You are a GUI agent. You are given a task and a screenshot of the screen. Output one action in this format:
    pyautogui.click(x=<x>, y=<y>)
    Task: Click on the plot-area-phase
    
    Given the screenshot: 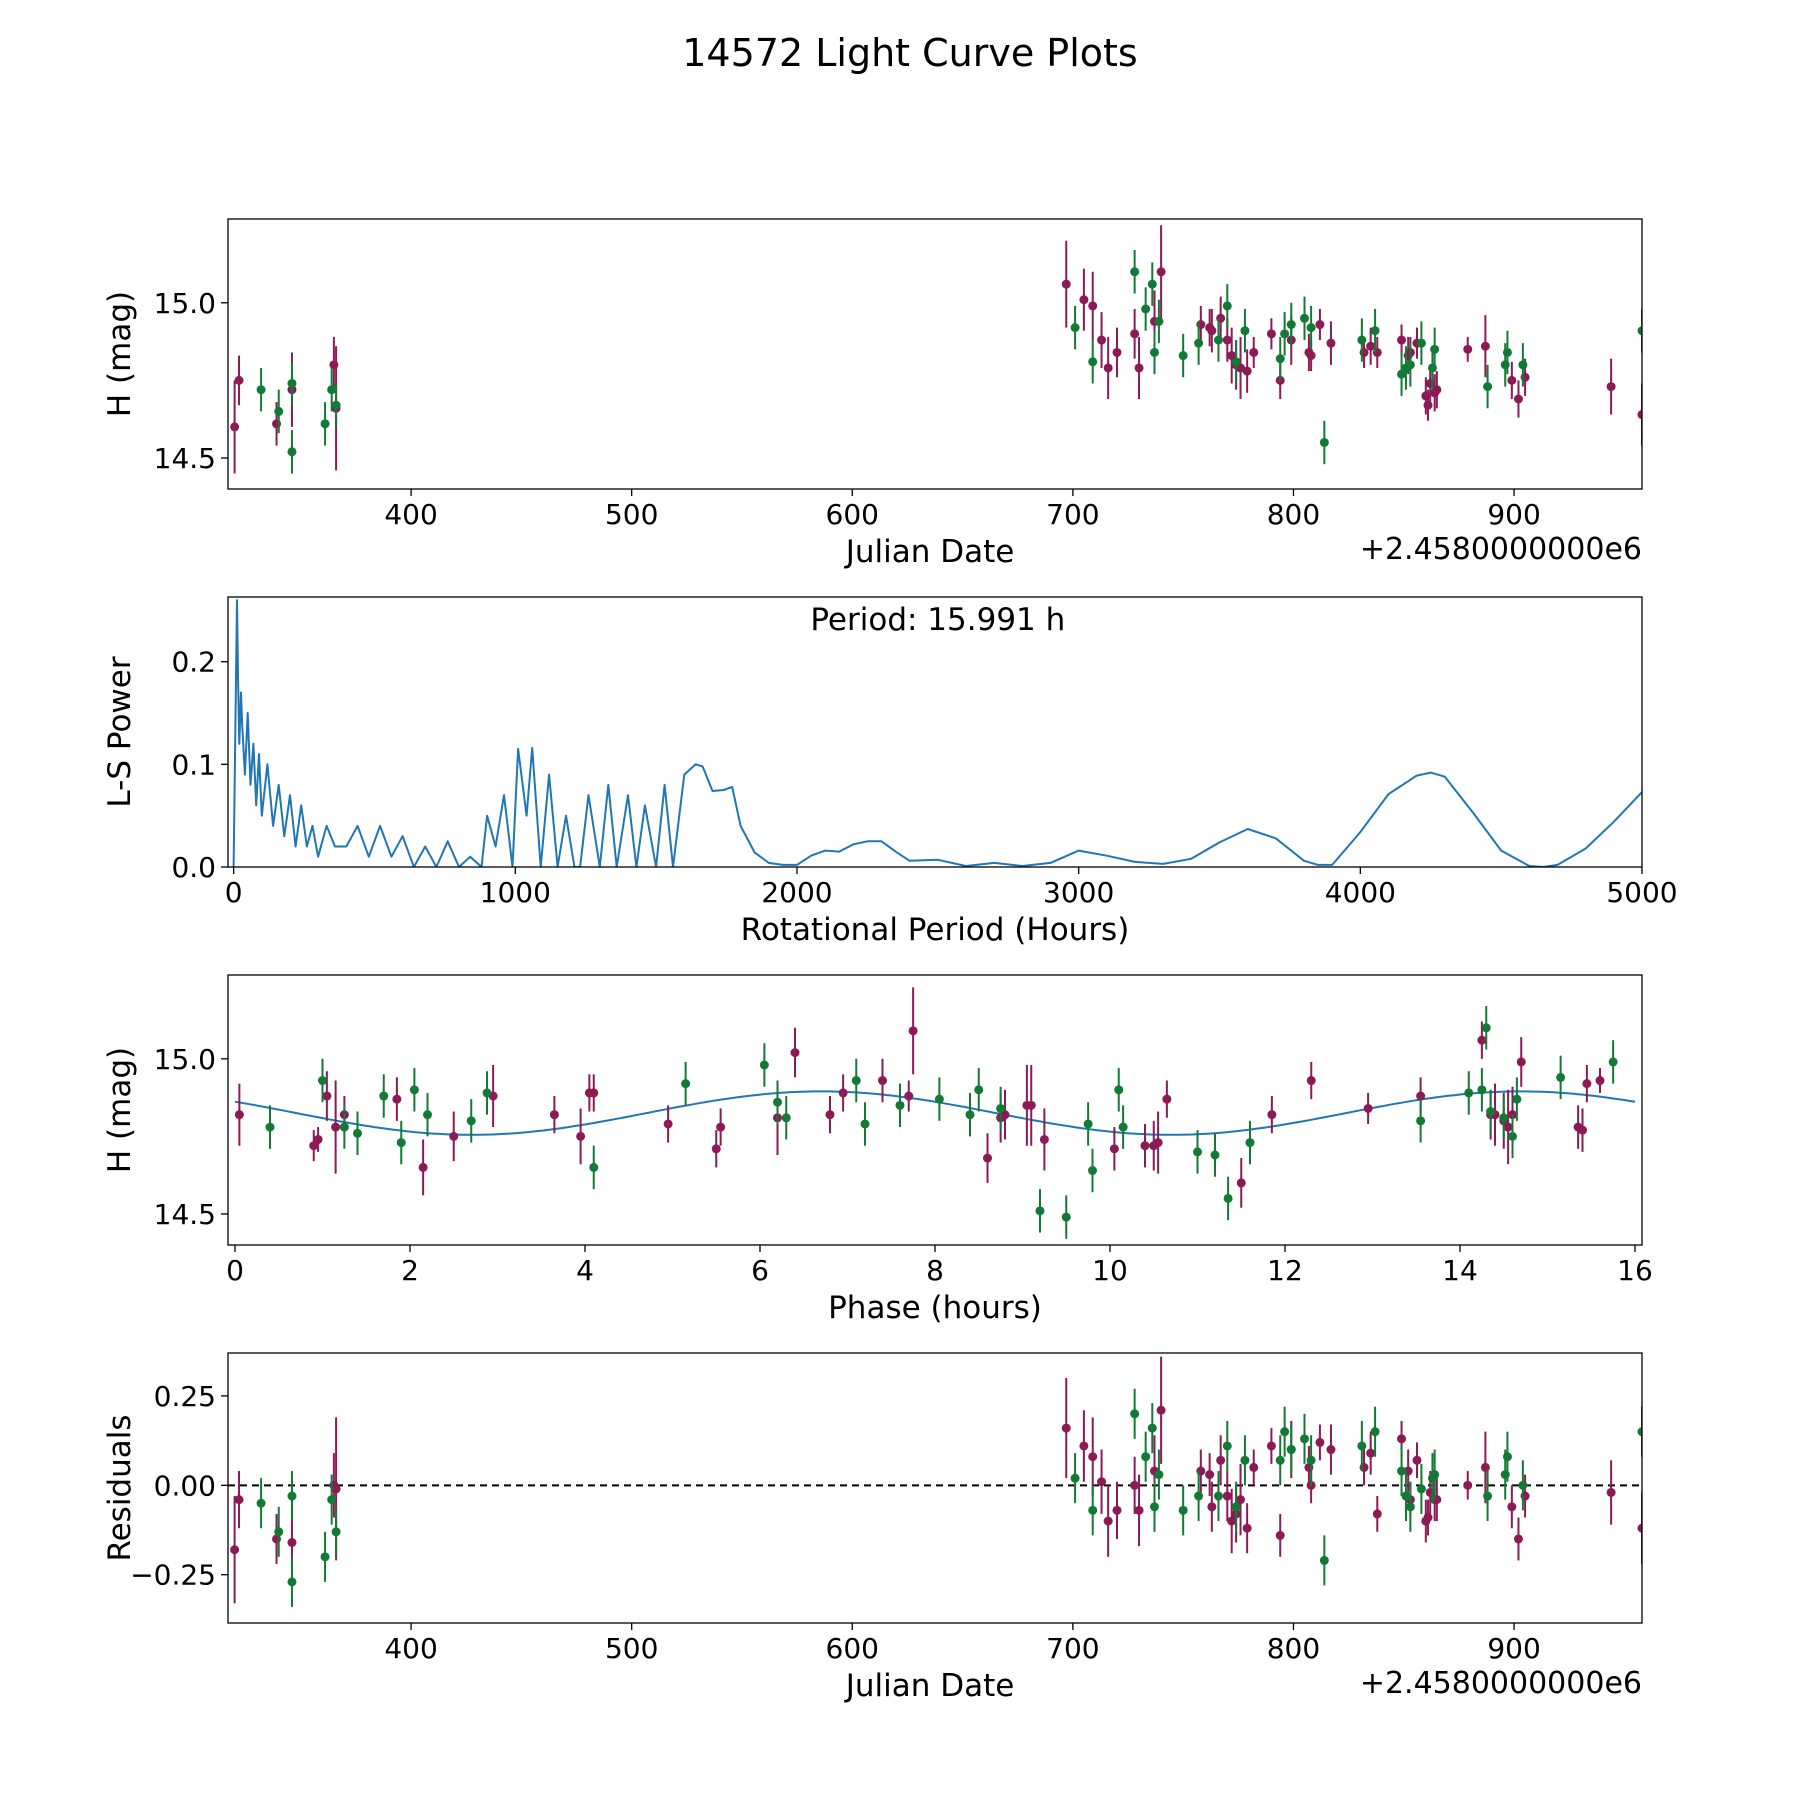 What is the action you would take?
    pyautogui.click(x=935, y=1113)
    